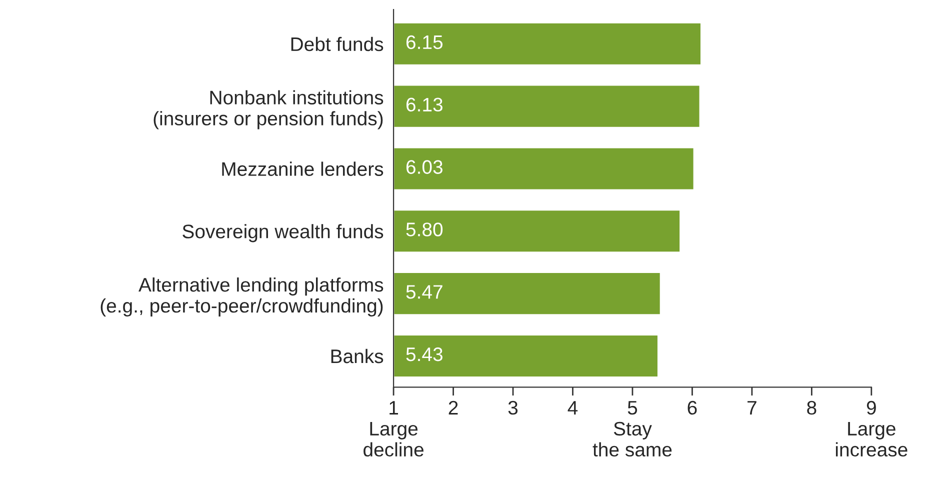 This screenshot has width=937, height=478. I want to click on data-label: 6.13, so click(424, 105).